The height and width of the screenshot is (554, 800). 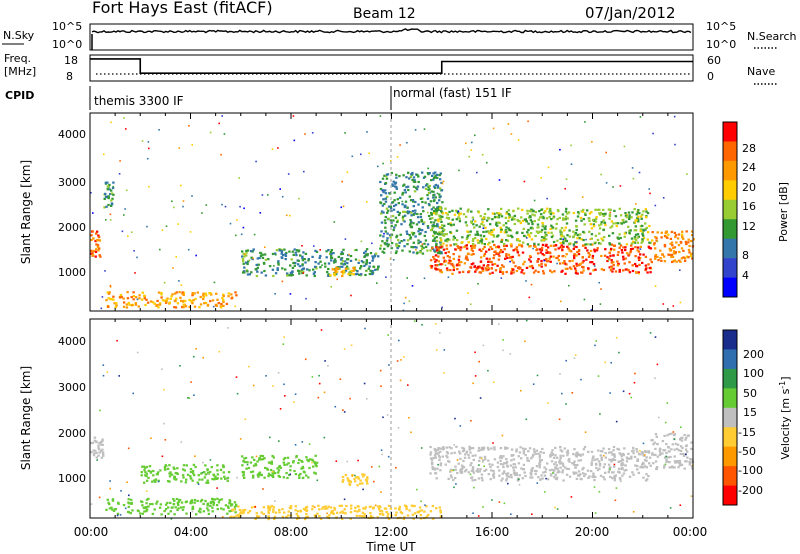 What do you see at coordinates (391, 532) in the screenshot?
I see `xtick-1200: 12:00` at bounding box center [391, 532].